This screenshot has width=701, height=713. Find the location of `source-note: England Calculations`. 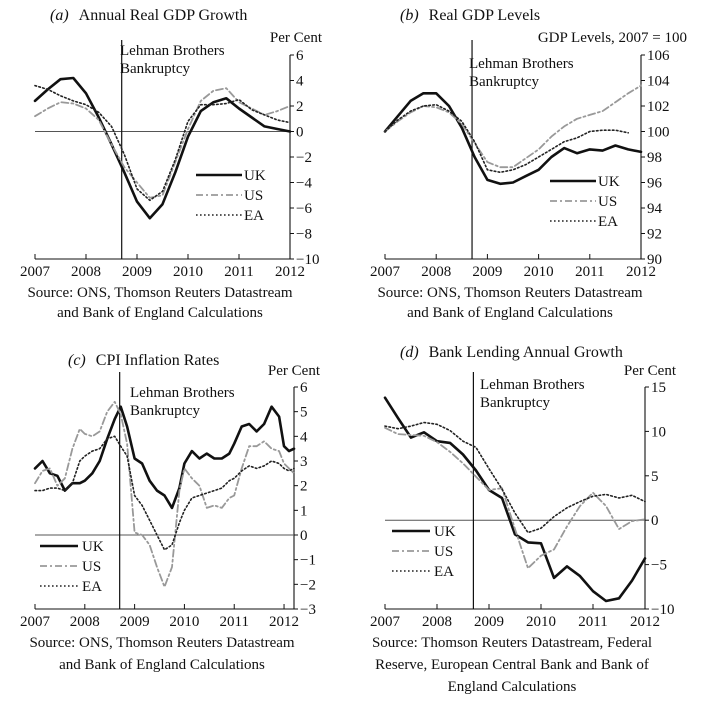

source-note: England Calculations is located at coordinates (512, 687).